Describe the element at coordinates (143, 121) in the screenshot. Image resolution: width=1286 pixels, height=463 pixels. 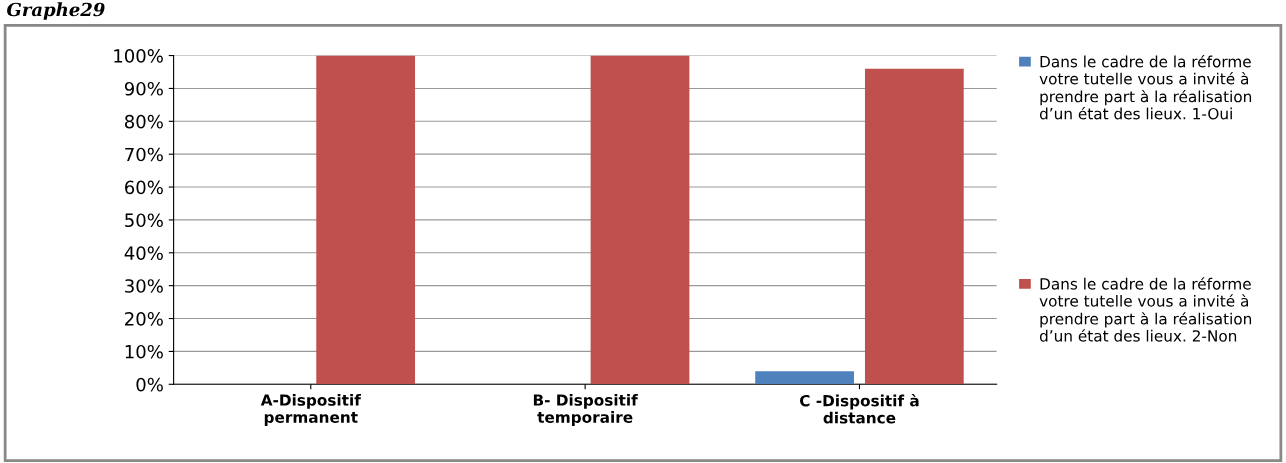
I see `y-tick-label: 80%` at that location.